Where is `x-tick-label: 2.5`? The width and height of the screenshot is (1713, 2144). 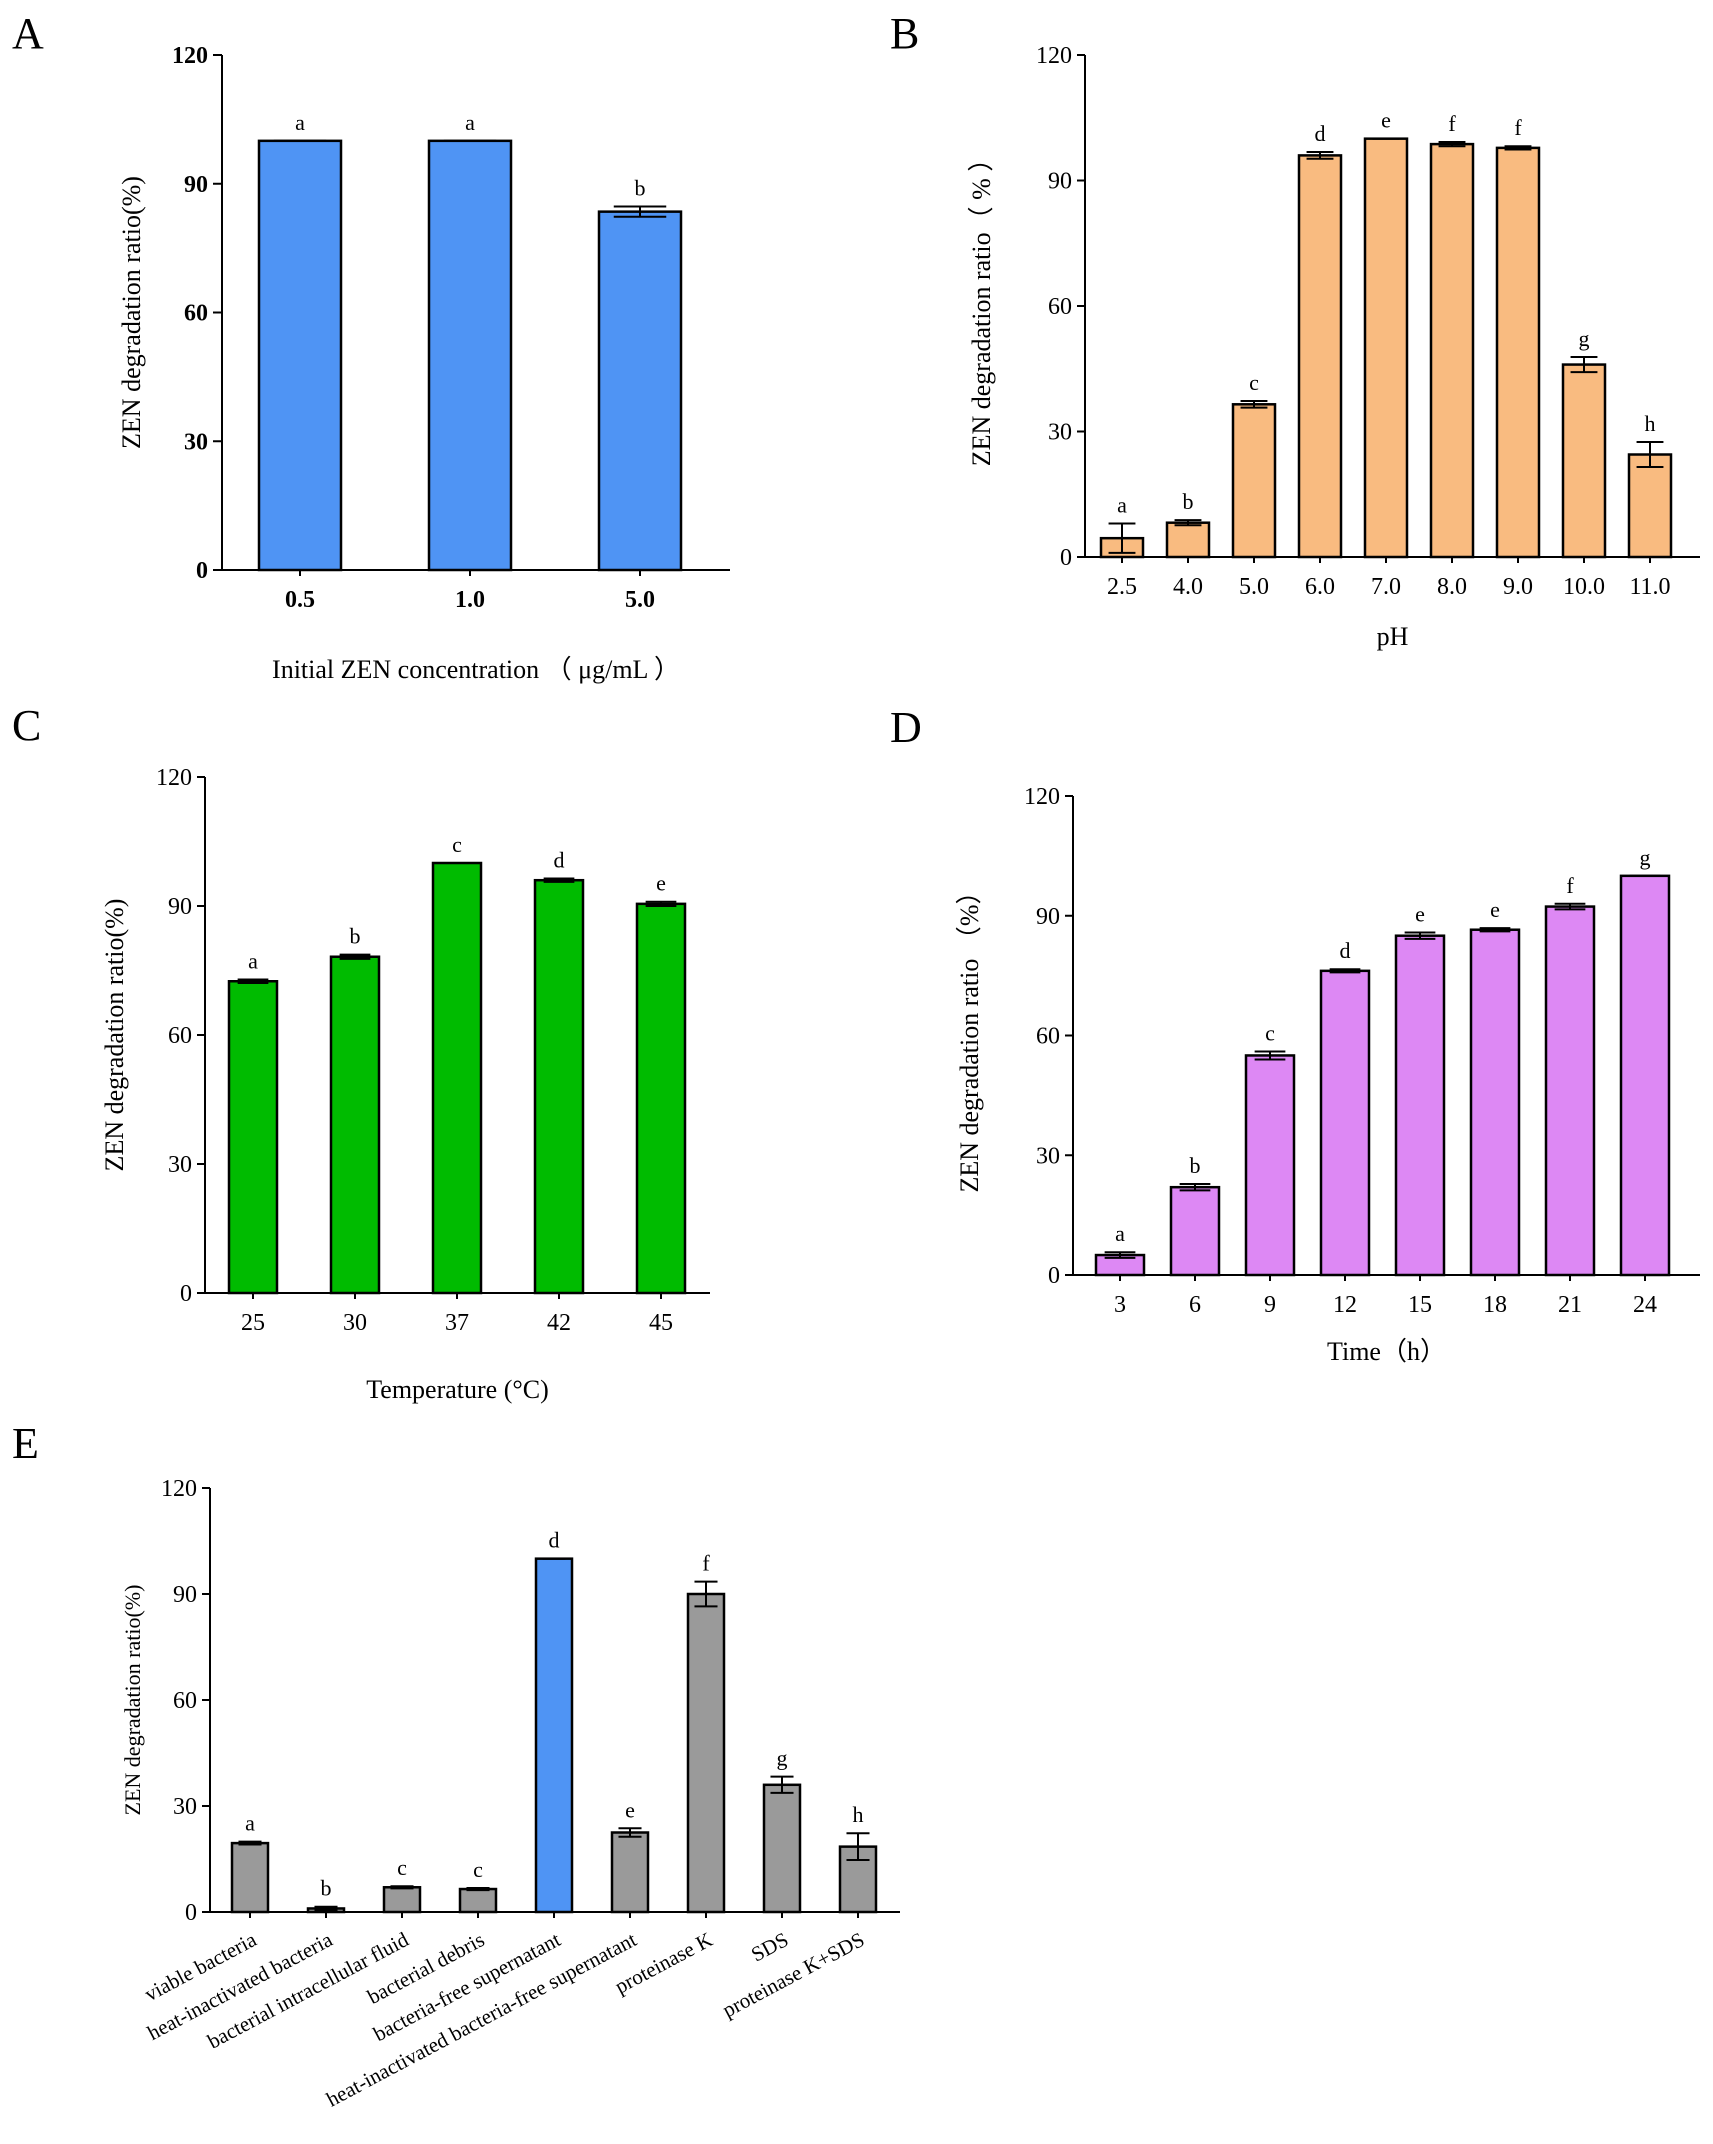 x-tick-label: 2.5 is located at coordinates (1122, 587).